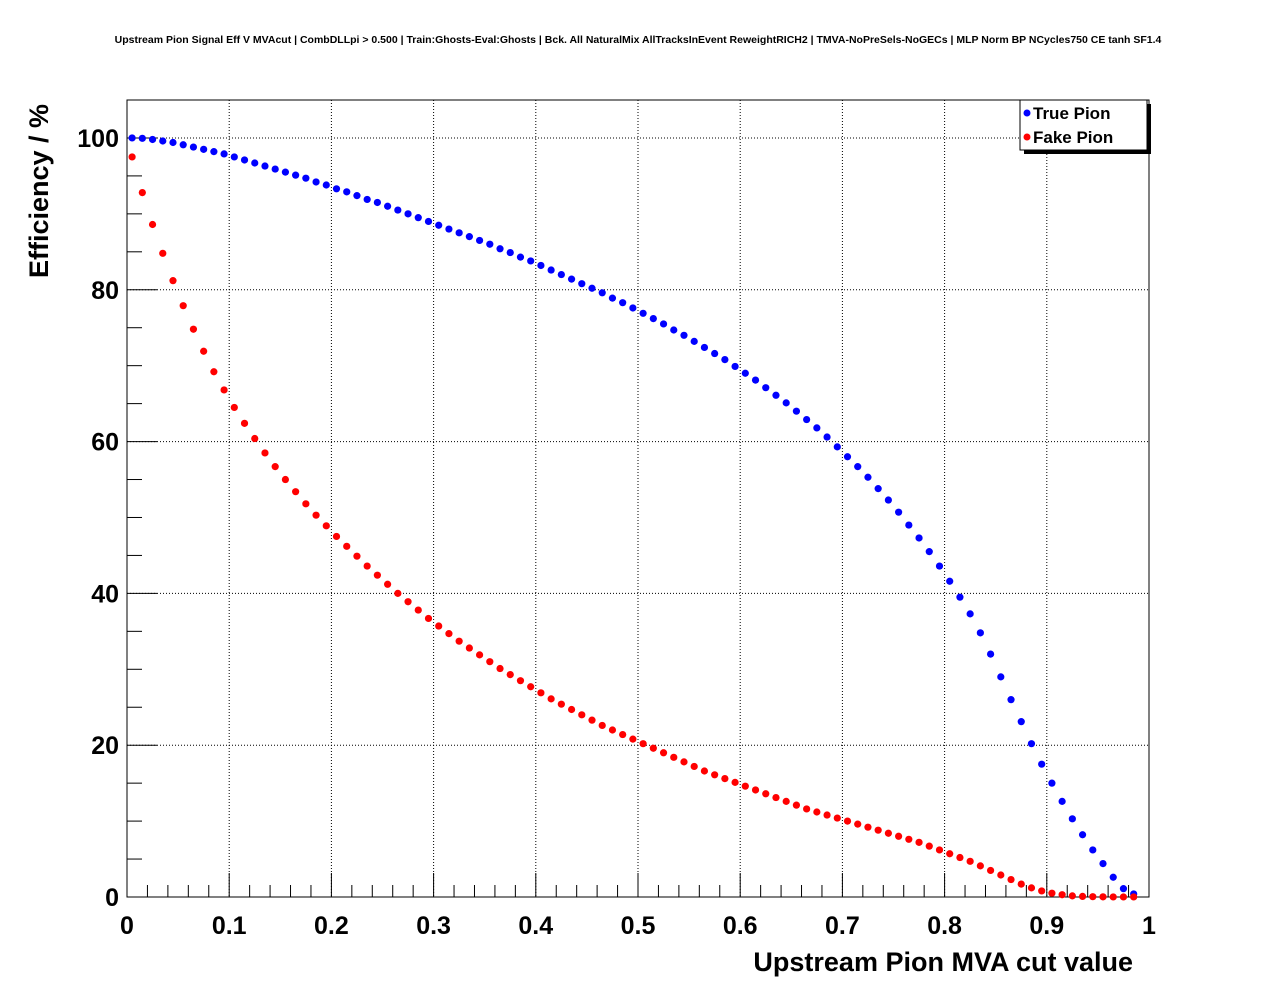 Image resolution: width=1276 pixels, height=996 pixels. I want to click on y-tick-label: 40, so click(105, 594).